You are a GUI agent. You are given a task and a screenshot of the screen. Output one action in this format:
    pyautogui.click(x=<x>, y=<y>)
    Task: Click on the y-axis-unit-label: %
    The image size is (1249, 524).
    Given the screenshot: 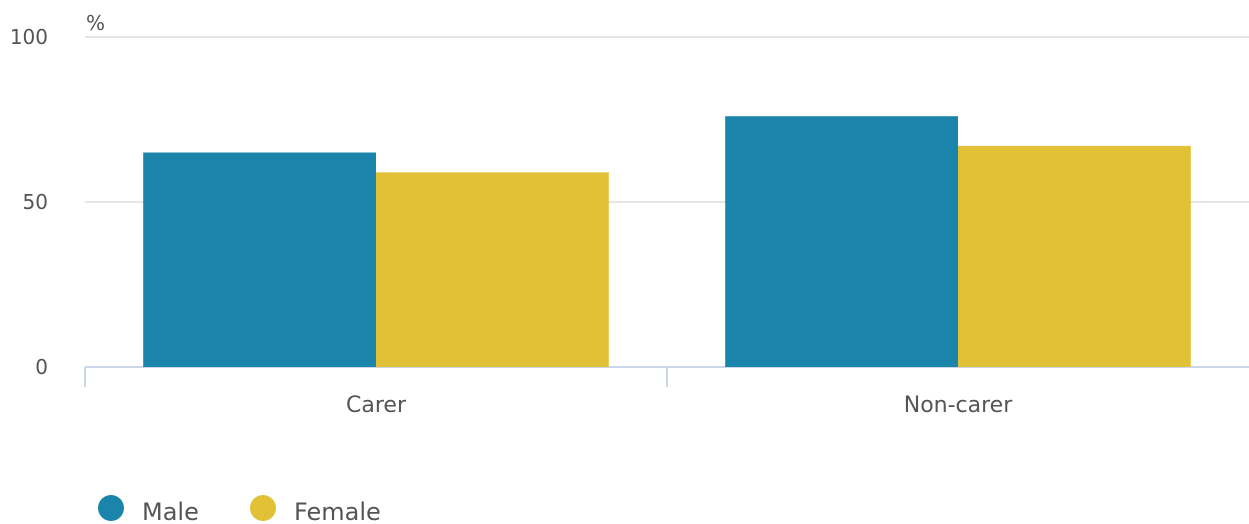 What is the action you would take?
    pyautogui.click(x=95, y=23)
    